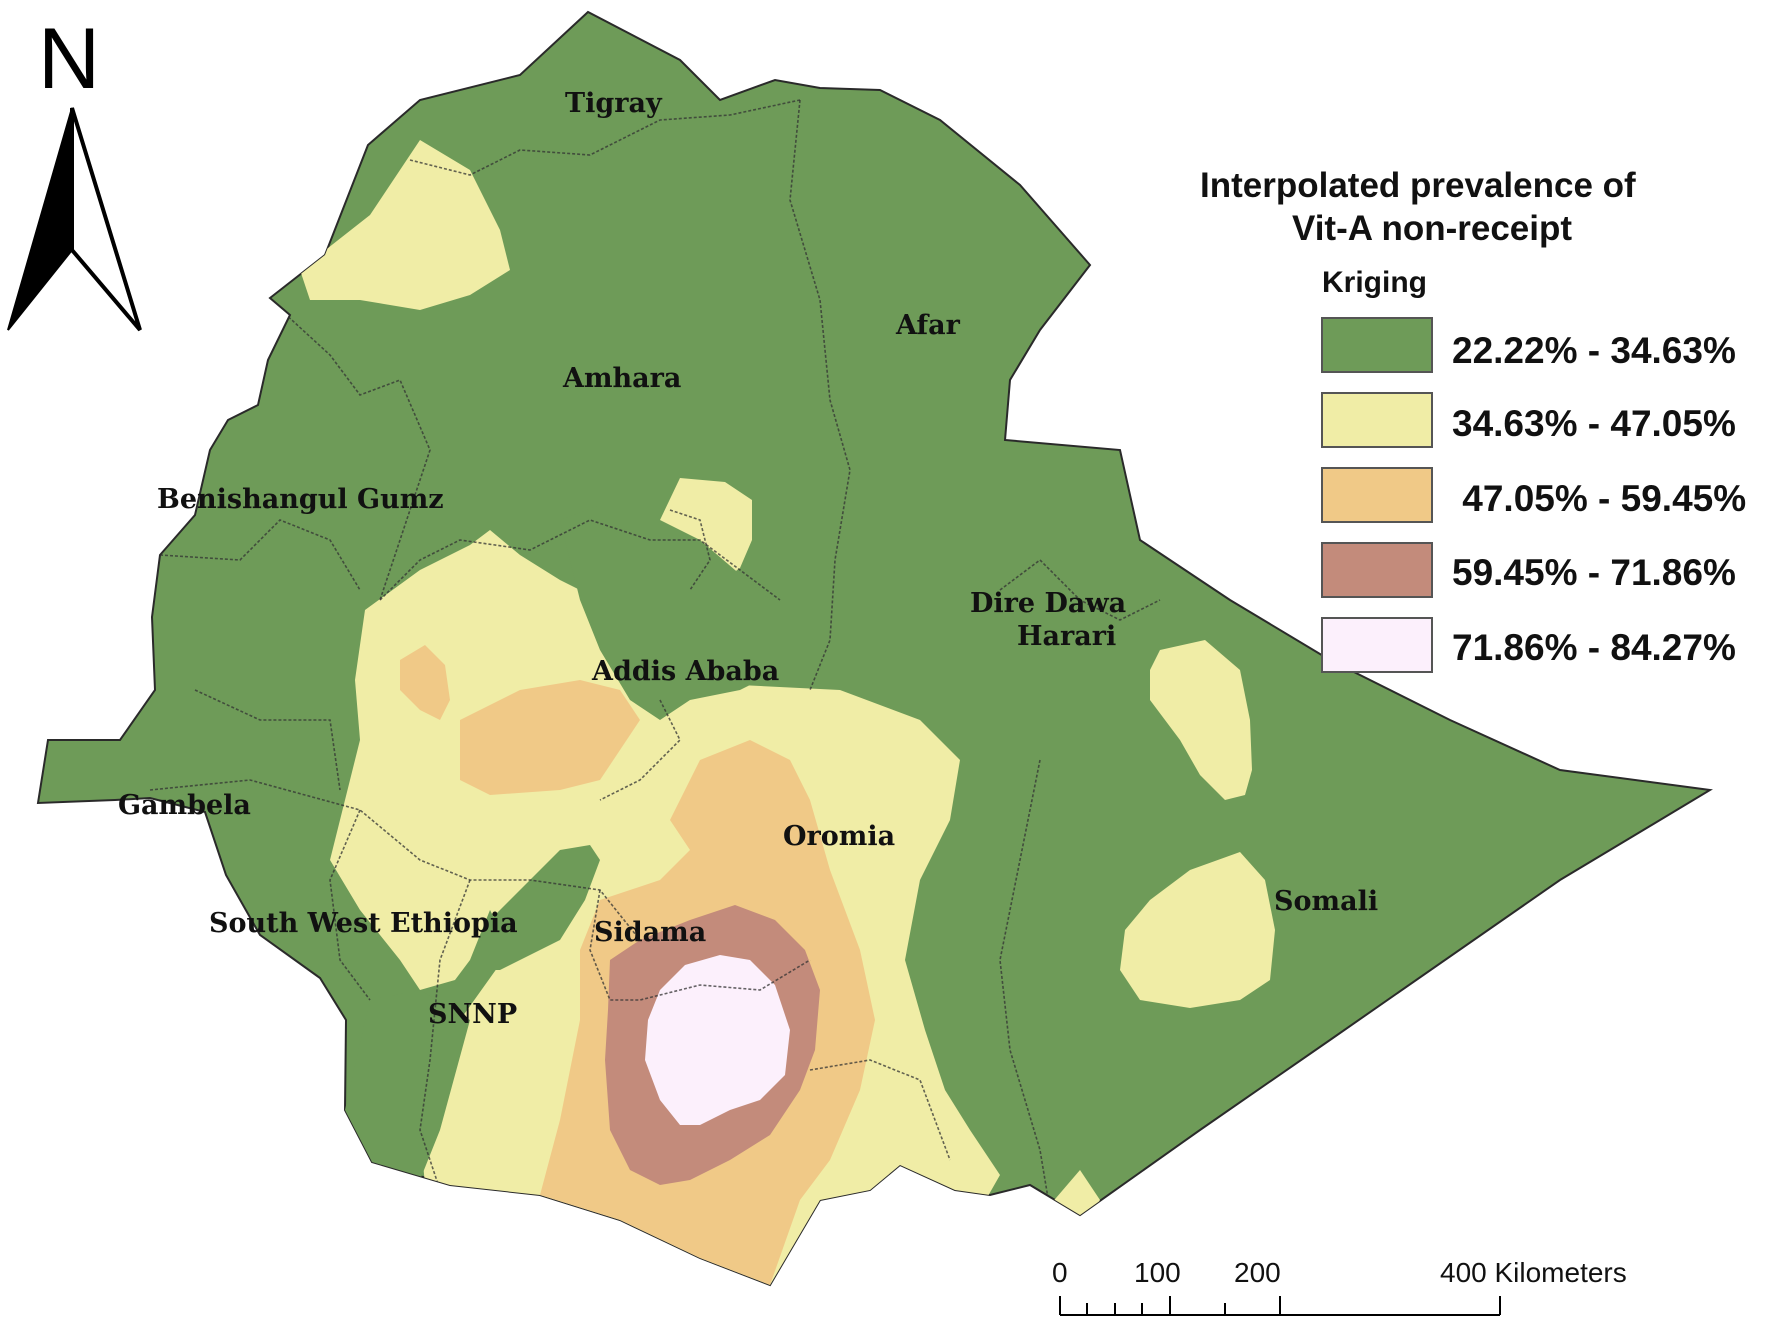  What do you see at coordinates (1326, 901) in the screenshot?
I see `label-somali: Somali` at bounding box center [1326, 901].